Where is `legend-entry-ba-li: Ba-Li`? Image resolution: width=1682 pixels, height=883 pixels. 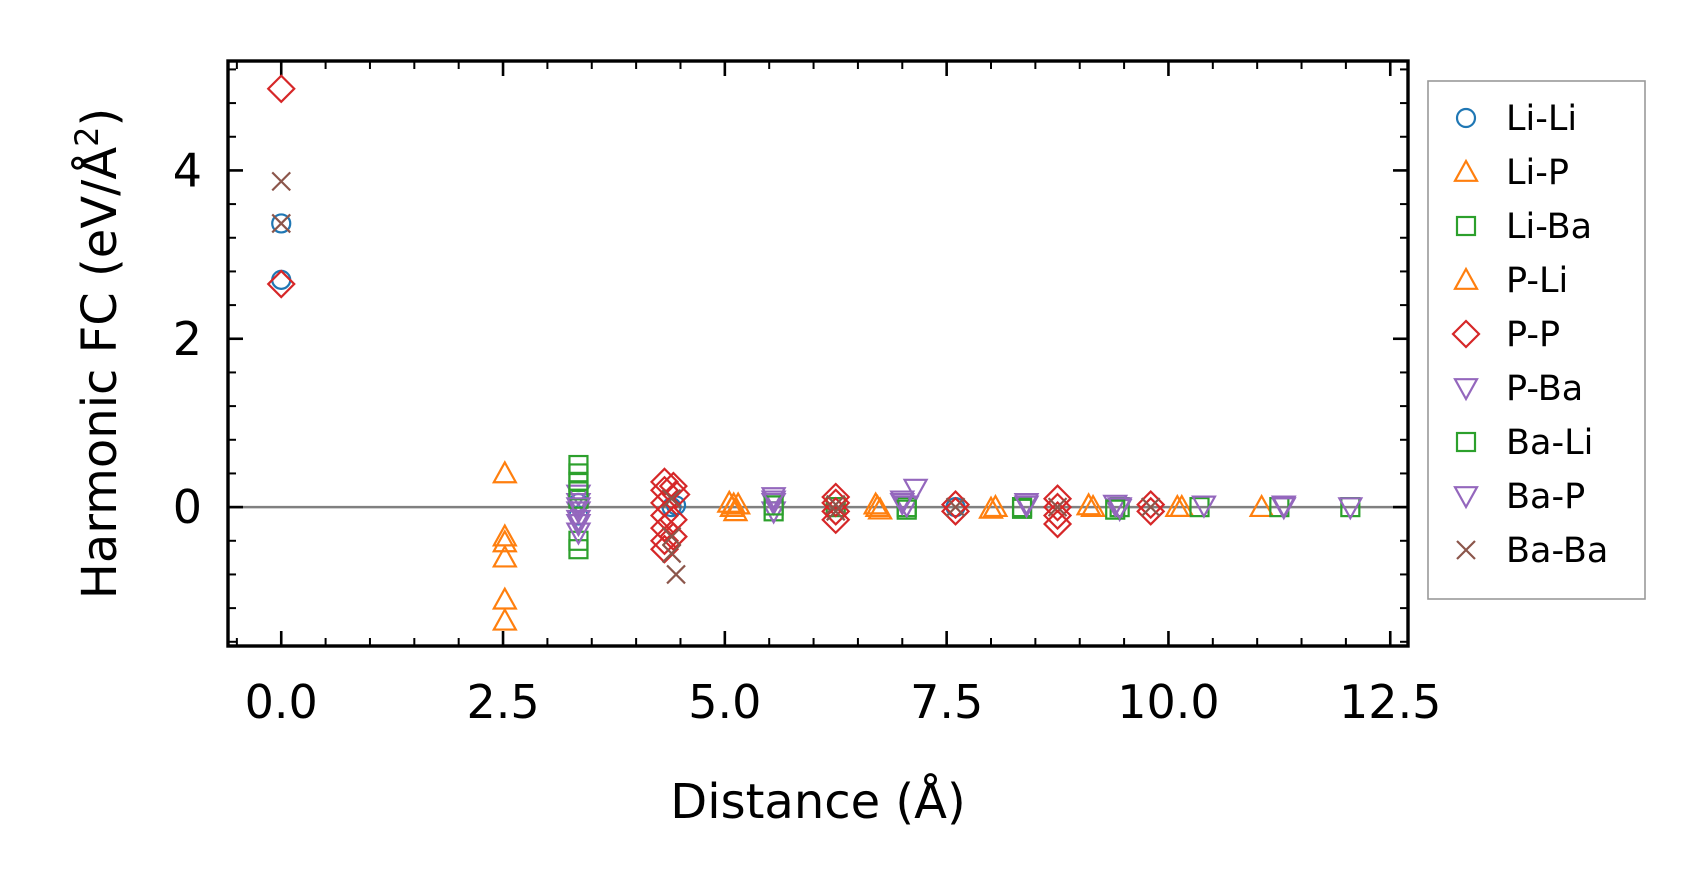
legend-entry-ba-li: Ba-Li is located at coordinates (1524, 443).